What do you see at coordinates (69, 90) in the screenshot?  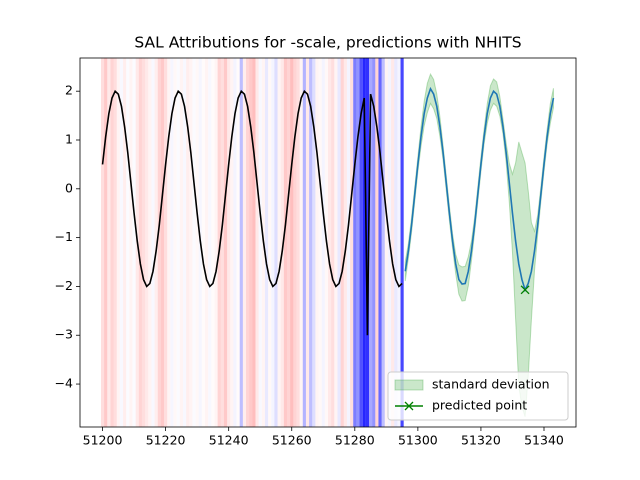 I see `y-tick-label: 2` at bounding box center [69, 90].